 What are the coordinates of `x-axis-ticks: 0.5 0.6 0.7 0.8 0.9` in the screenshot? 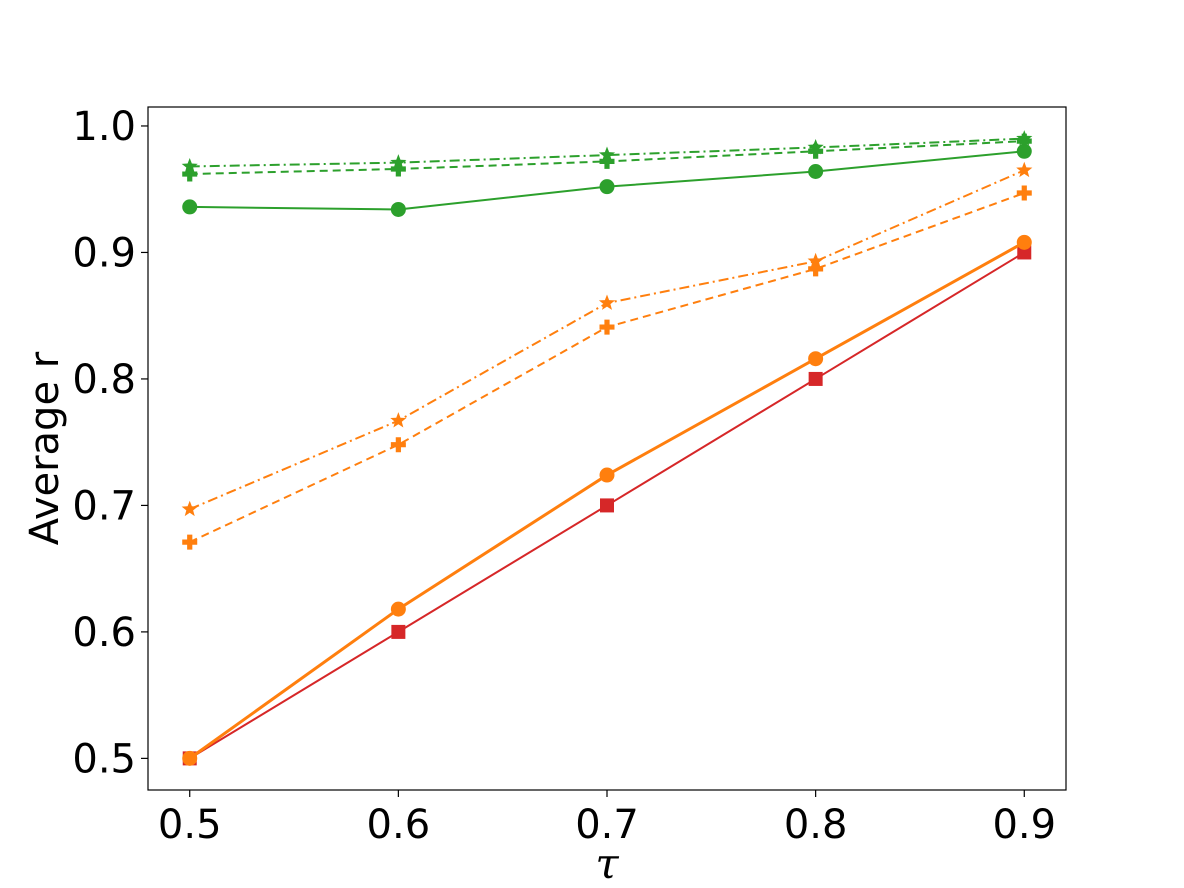 It's located at (607, 819).